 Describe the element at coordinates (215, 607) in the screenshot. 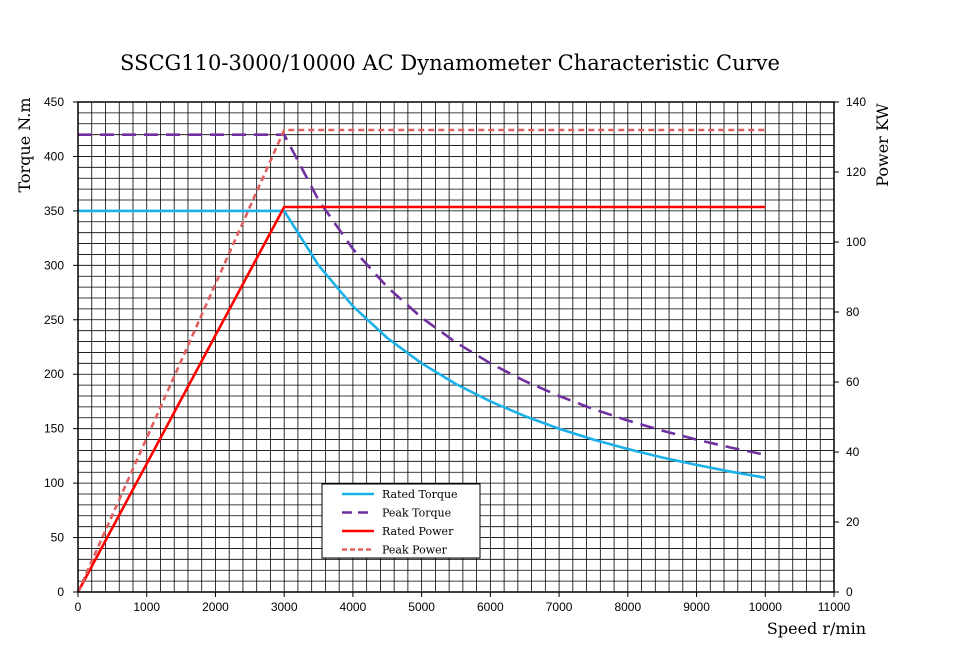

I see `x-tick-label: 2000` at that location.